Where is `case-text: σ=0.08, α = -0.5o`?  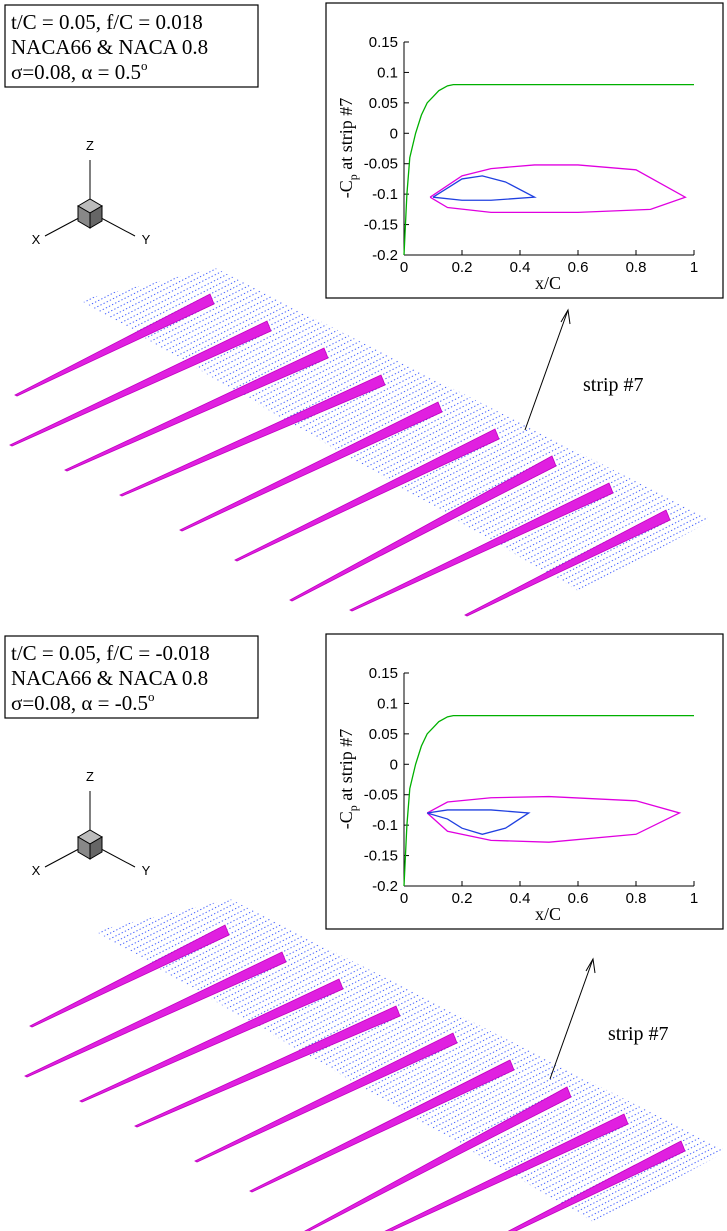 case-text: σ=0.08, α = -0.5o is located at coordinates (83, 702).